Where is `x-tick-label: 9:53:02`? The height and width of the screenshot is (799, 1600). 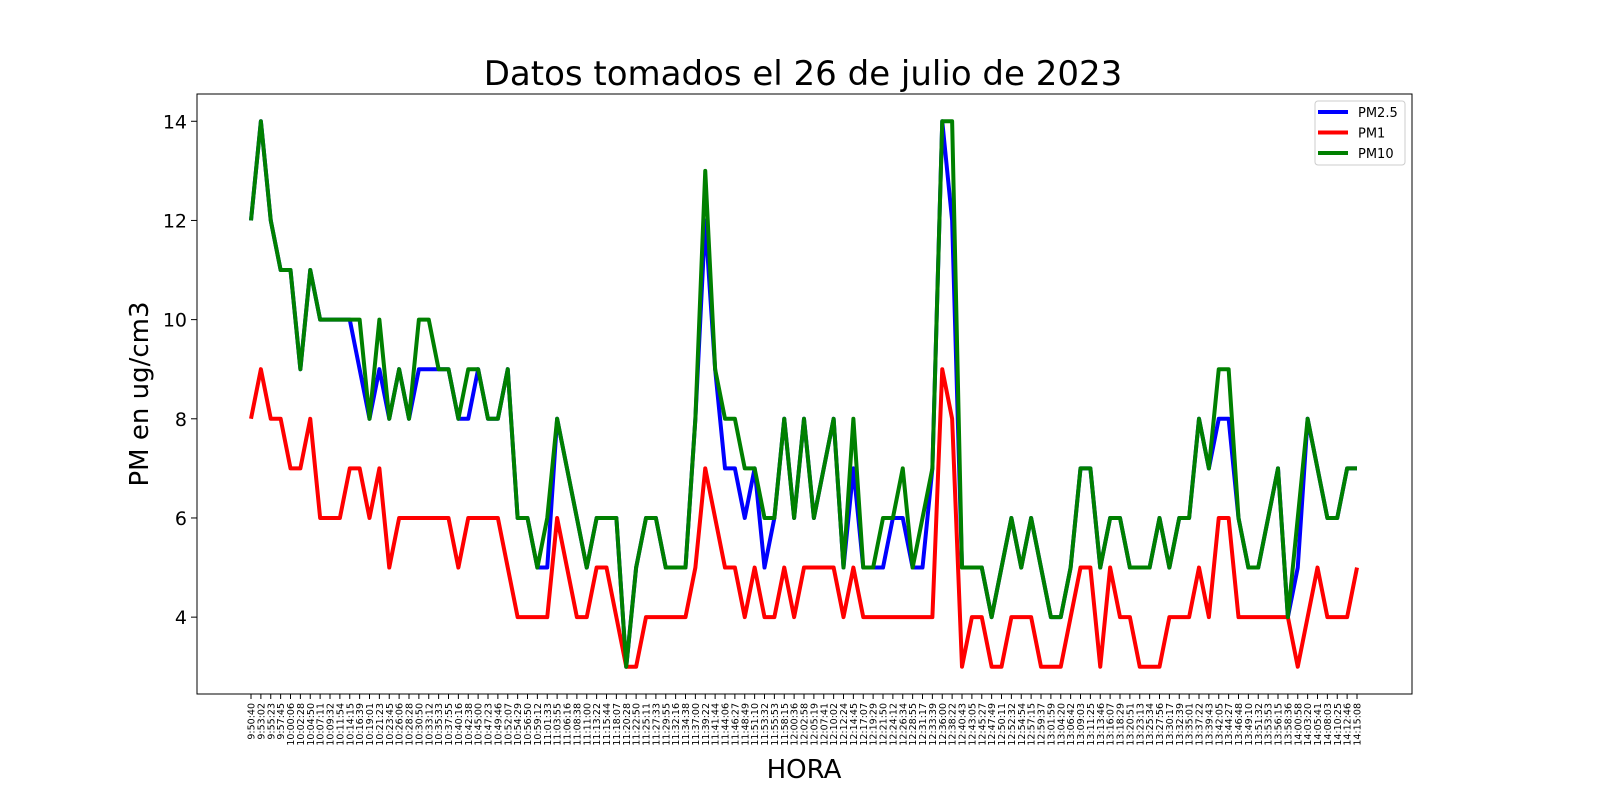
x-tick-label: 9:53:02 is located at coordinates (261, 721).